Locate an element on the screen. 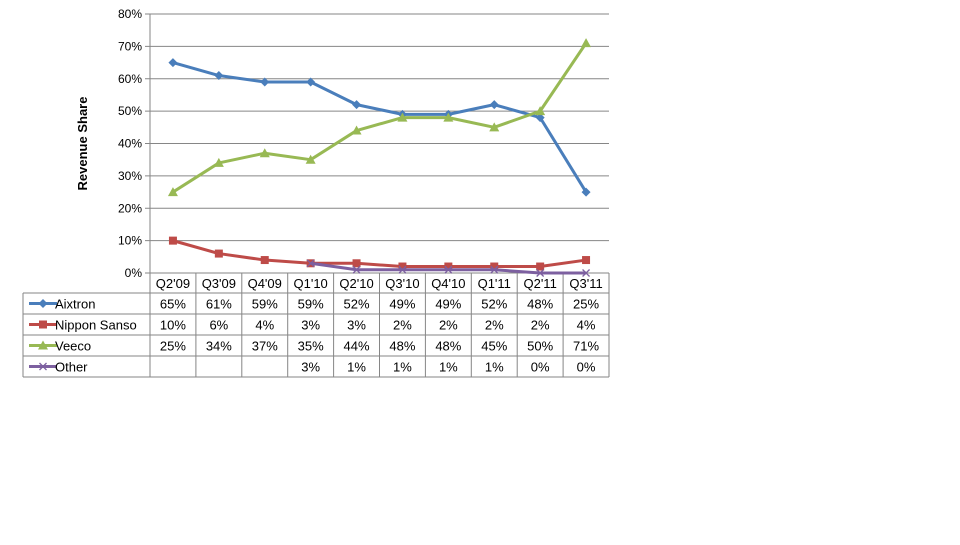 This screenshot has height=545, width=960. data-label: 10% is located at coordinates (173, 325).